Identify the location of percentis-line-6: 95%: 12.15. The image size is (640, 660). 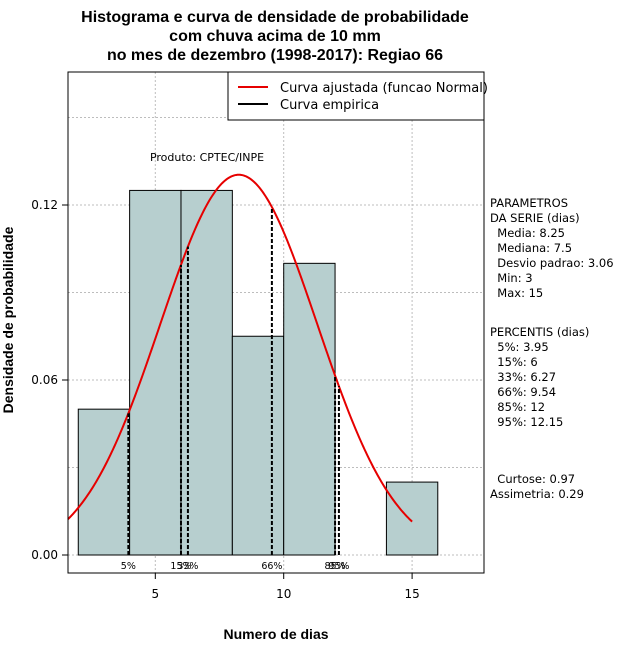
(526, 422).